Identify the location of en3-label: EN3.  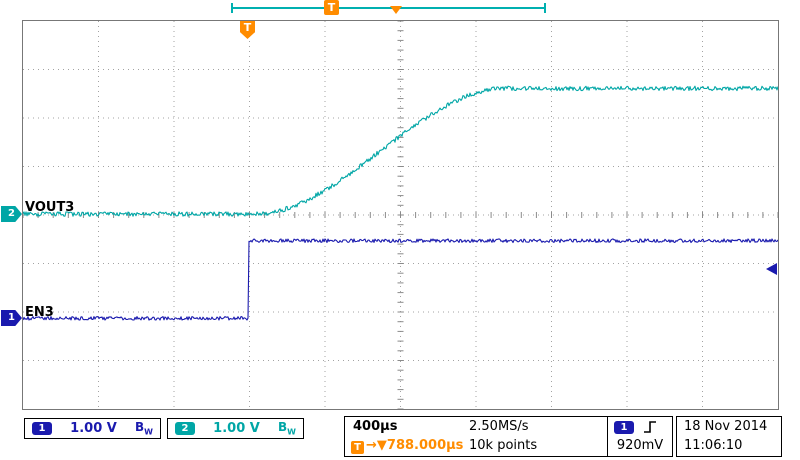
(39, 312).